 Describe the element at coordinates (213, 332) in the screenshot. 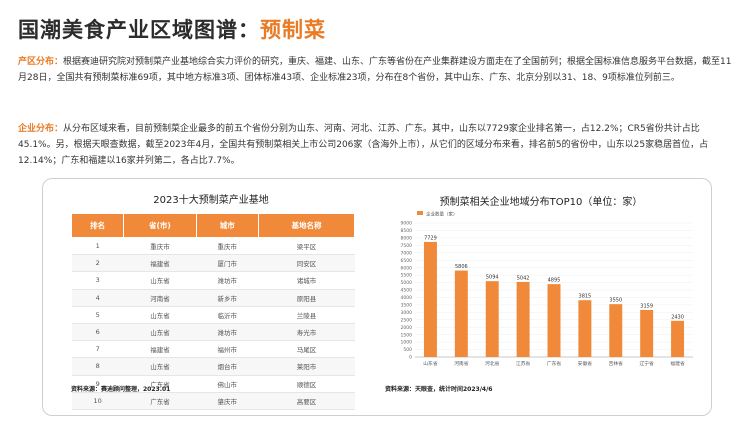

I see `table-row: 6 山东省 潍坊市 寿光市` at that location.